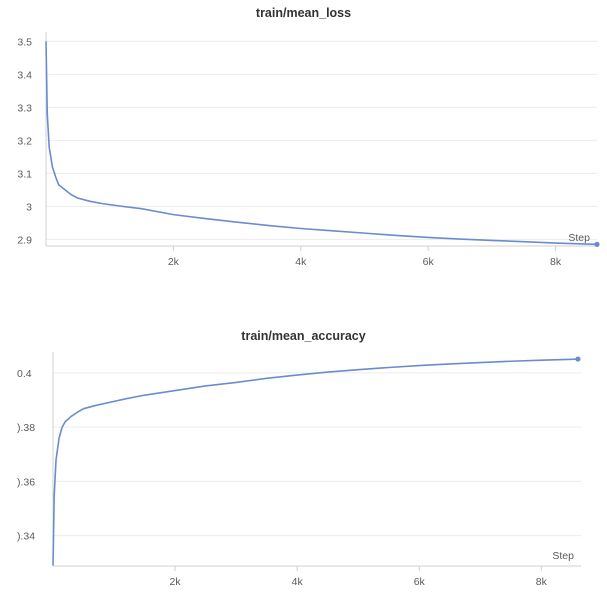 The height and width of the screenshot is (603, 607). Describe the element at coordinates (26, 428) in the screenshot. I see `accuracy-y-tick-label: ).38` at that location.